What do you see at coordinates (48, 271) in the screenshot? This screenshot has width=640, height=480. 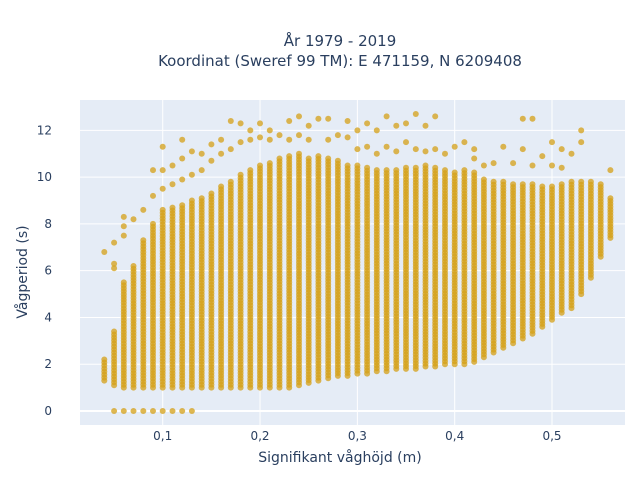 I see `y-tick-label: 6` at bounding box center [48, 271].